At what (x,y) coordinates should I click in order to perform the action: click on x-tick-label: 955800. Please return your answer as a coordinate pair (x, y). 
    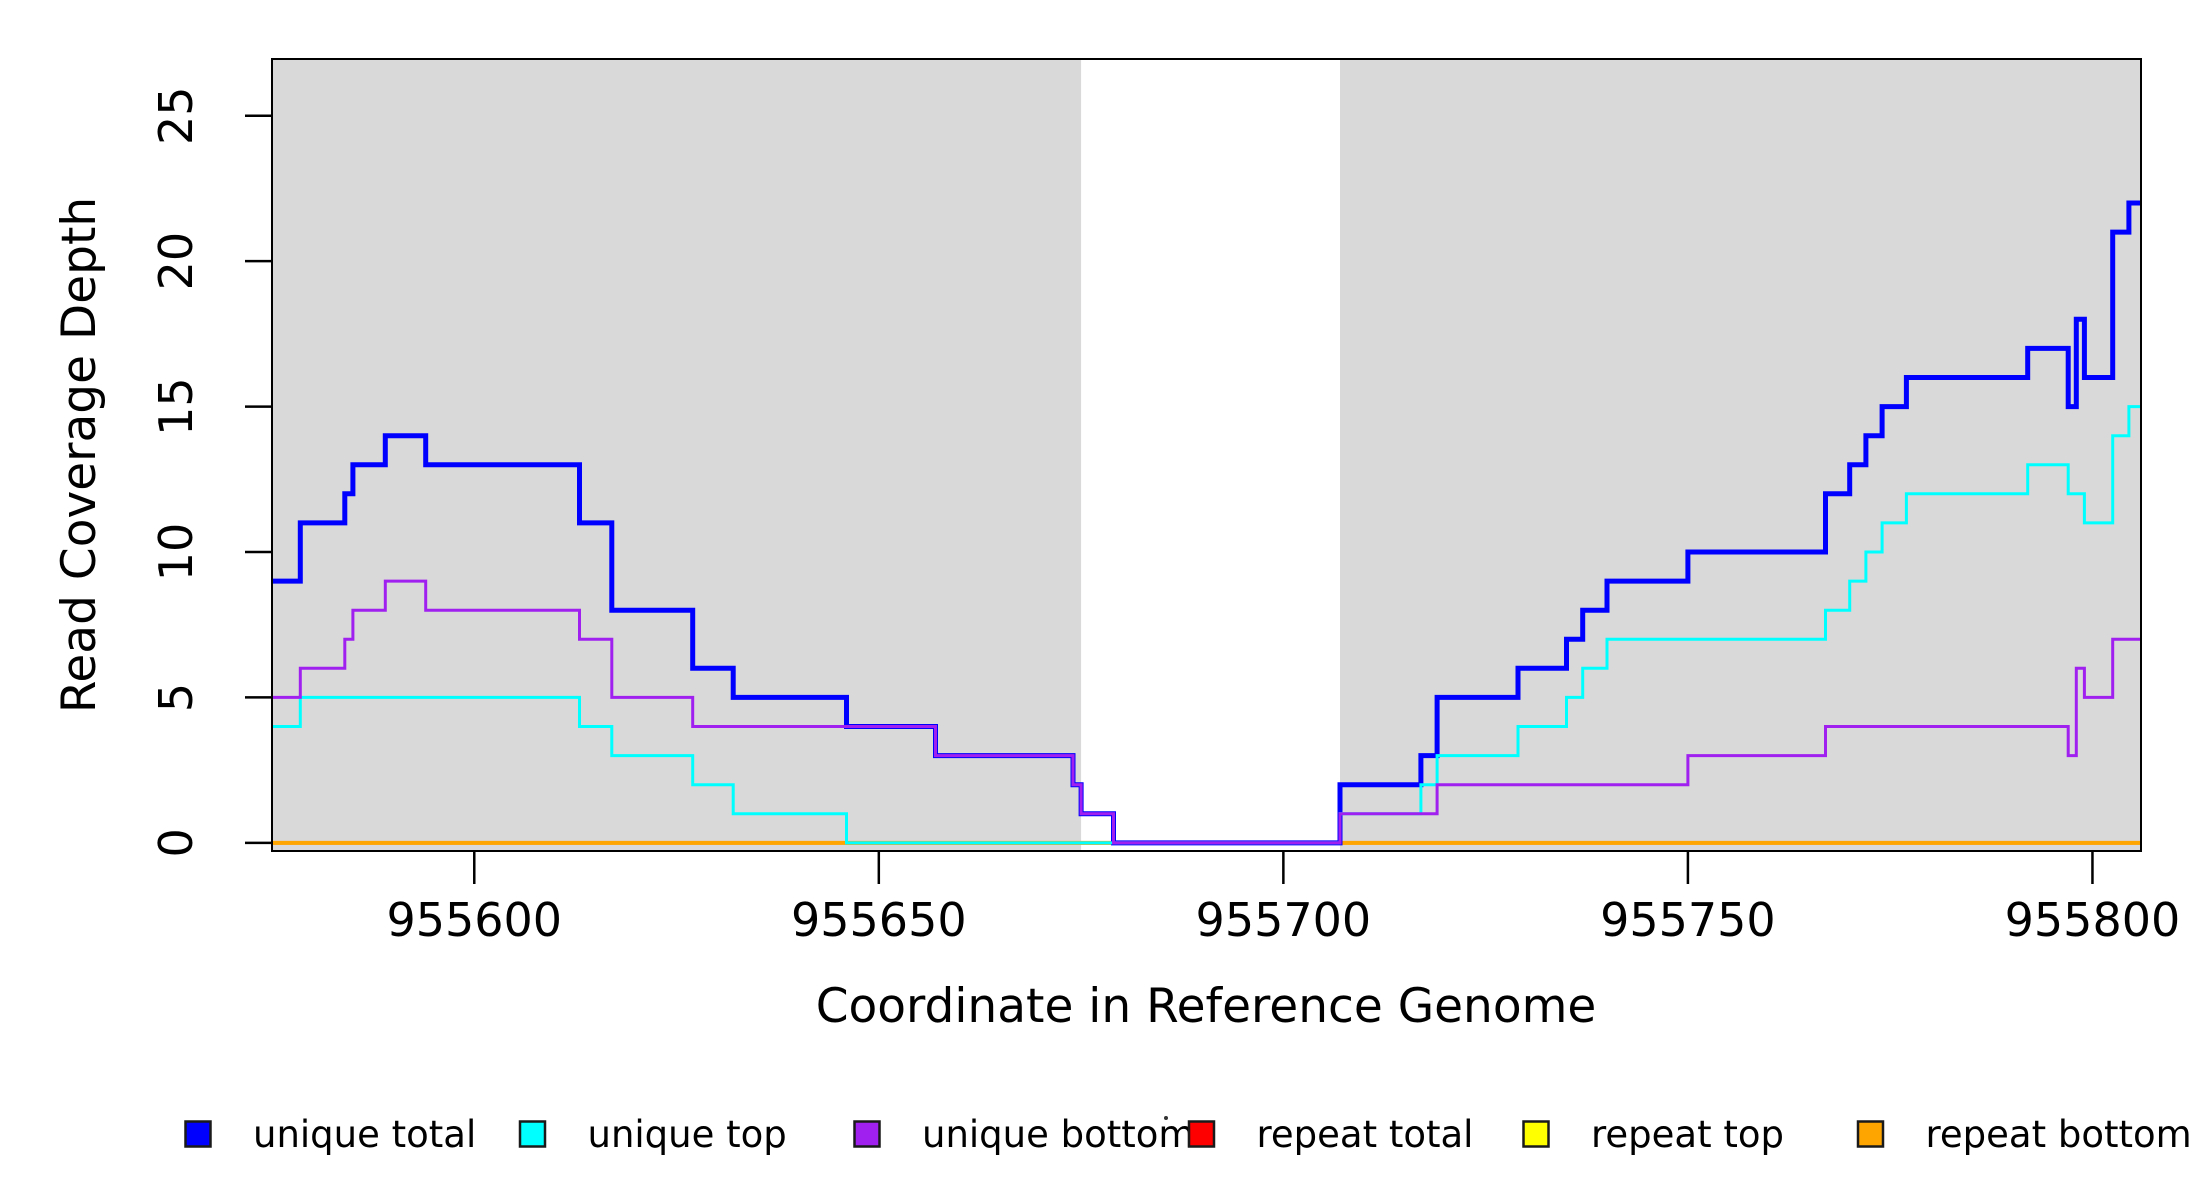
    Looking at the image, I should click on (2093, 920).